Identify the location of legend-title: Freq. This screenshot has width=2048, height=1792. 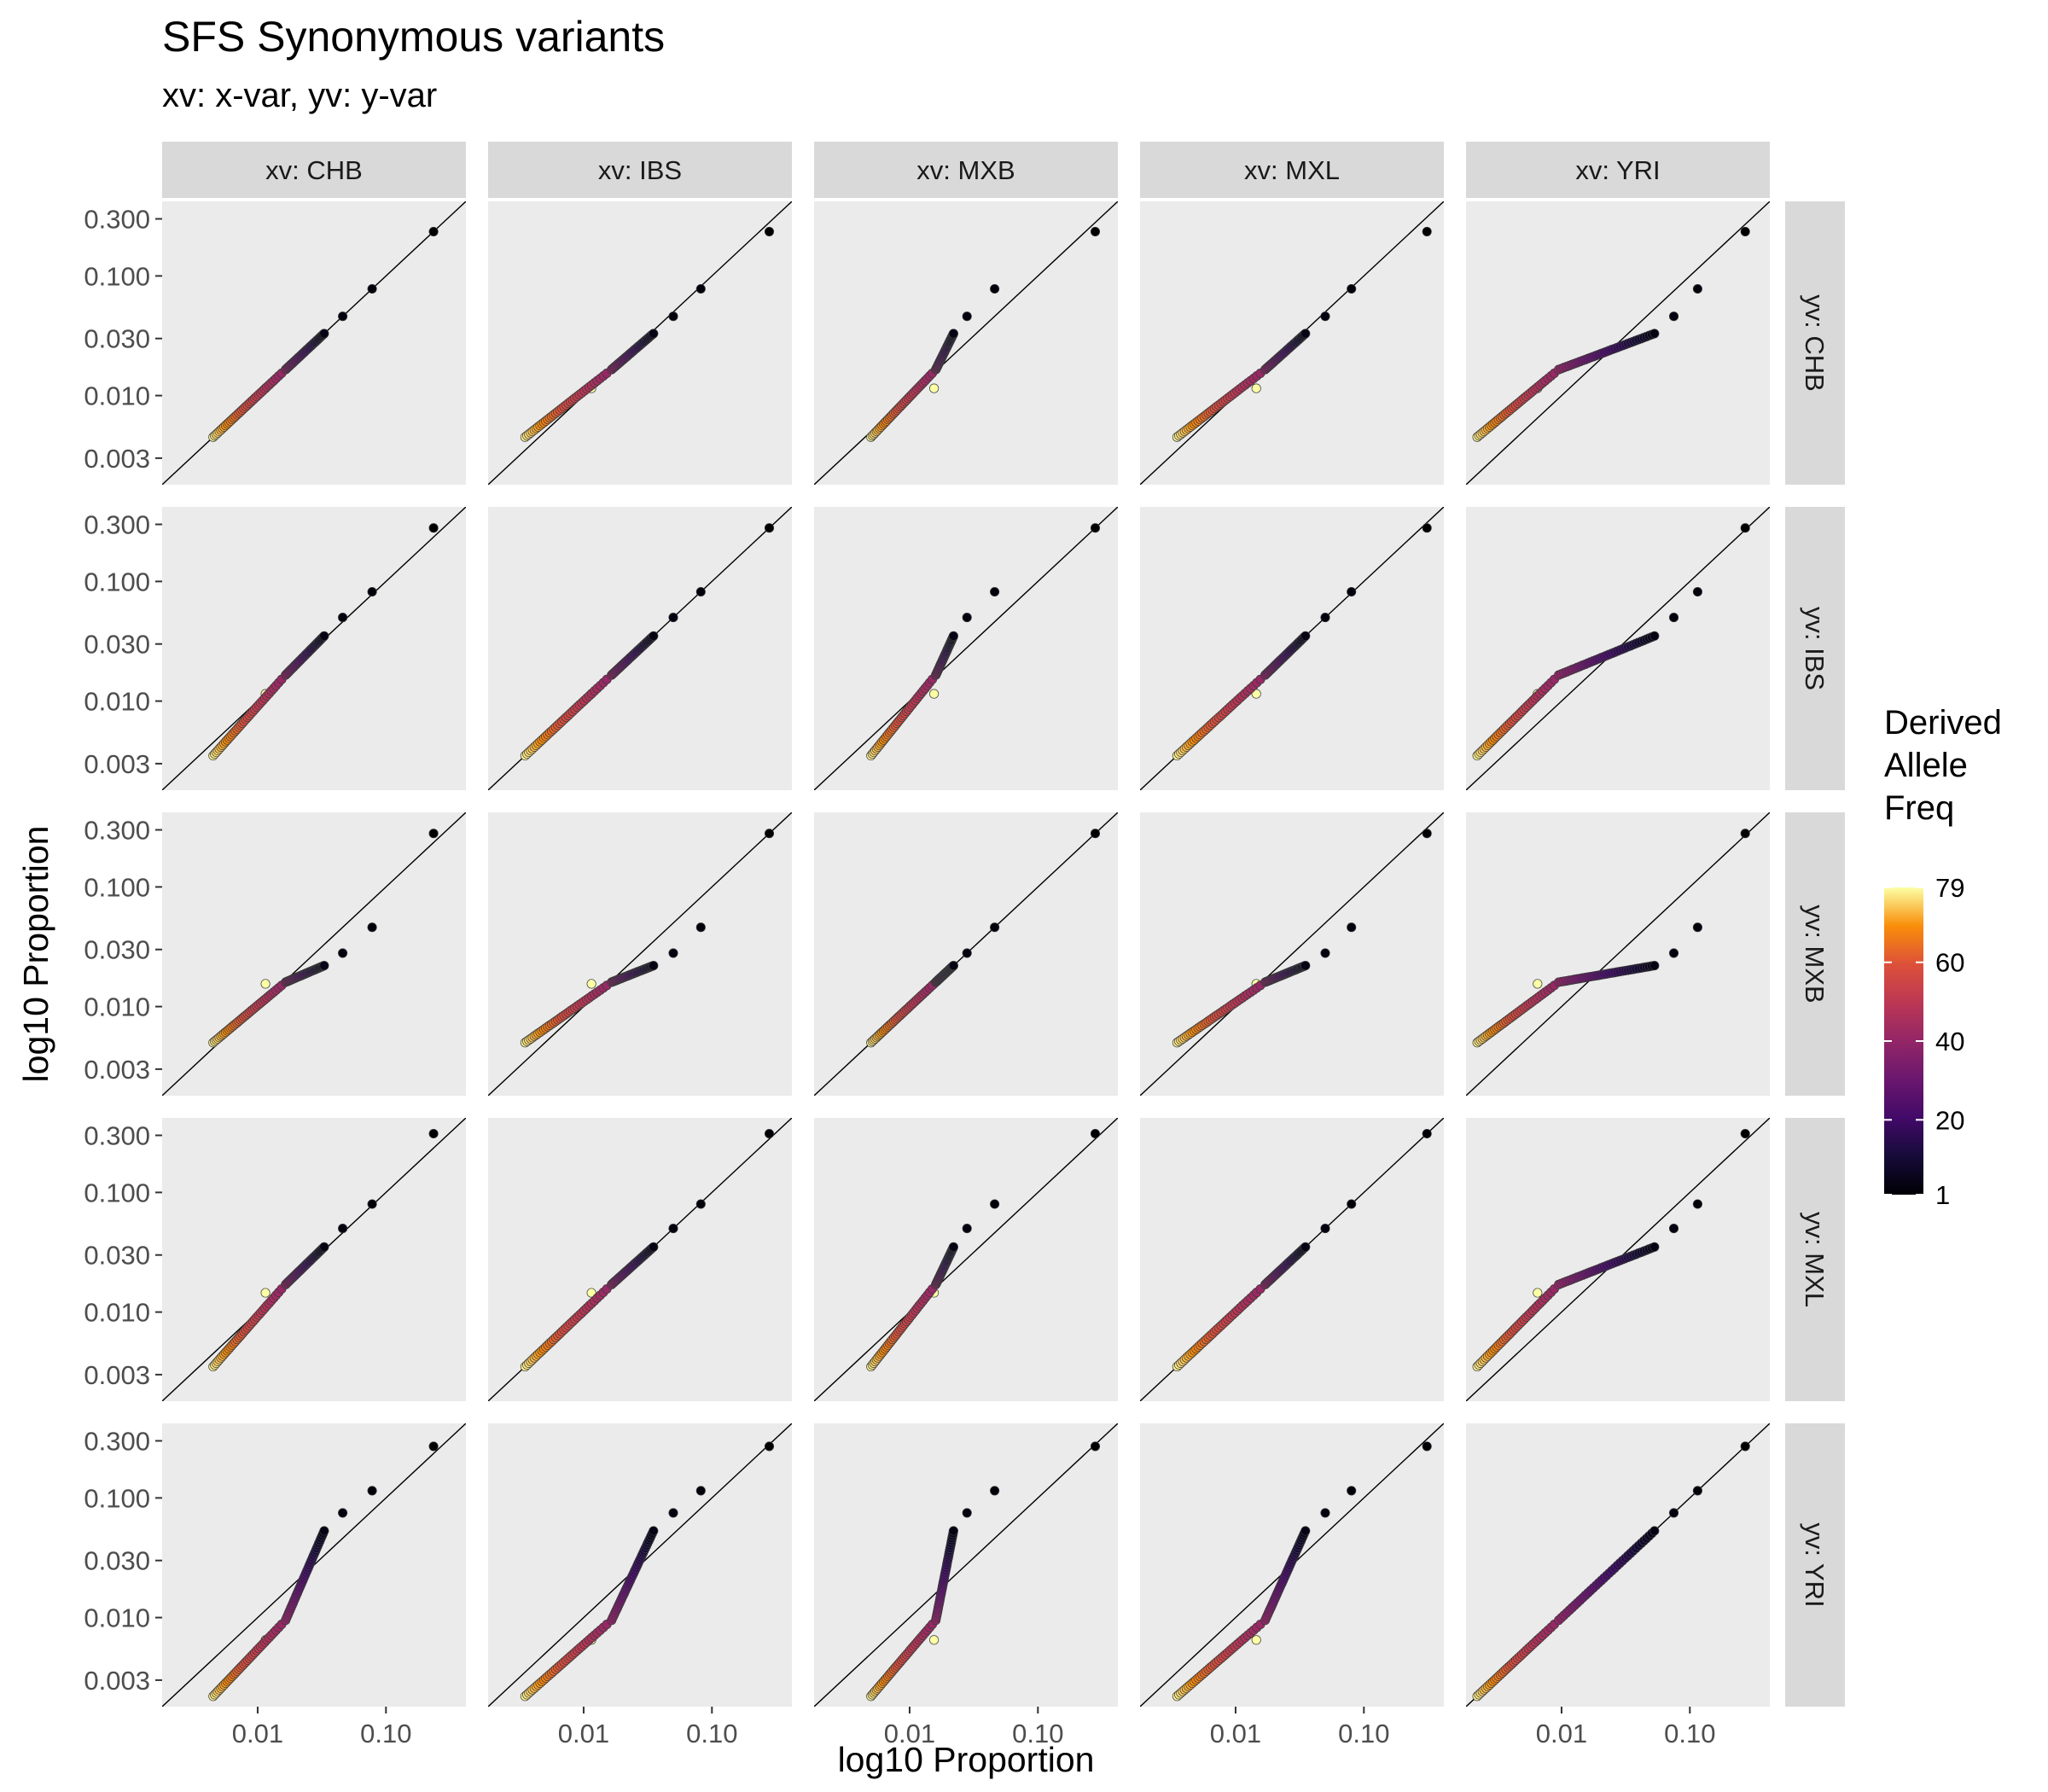
(1919, 808).